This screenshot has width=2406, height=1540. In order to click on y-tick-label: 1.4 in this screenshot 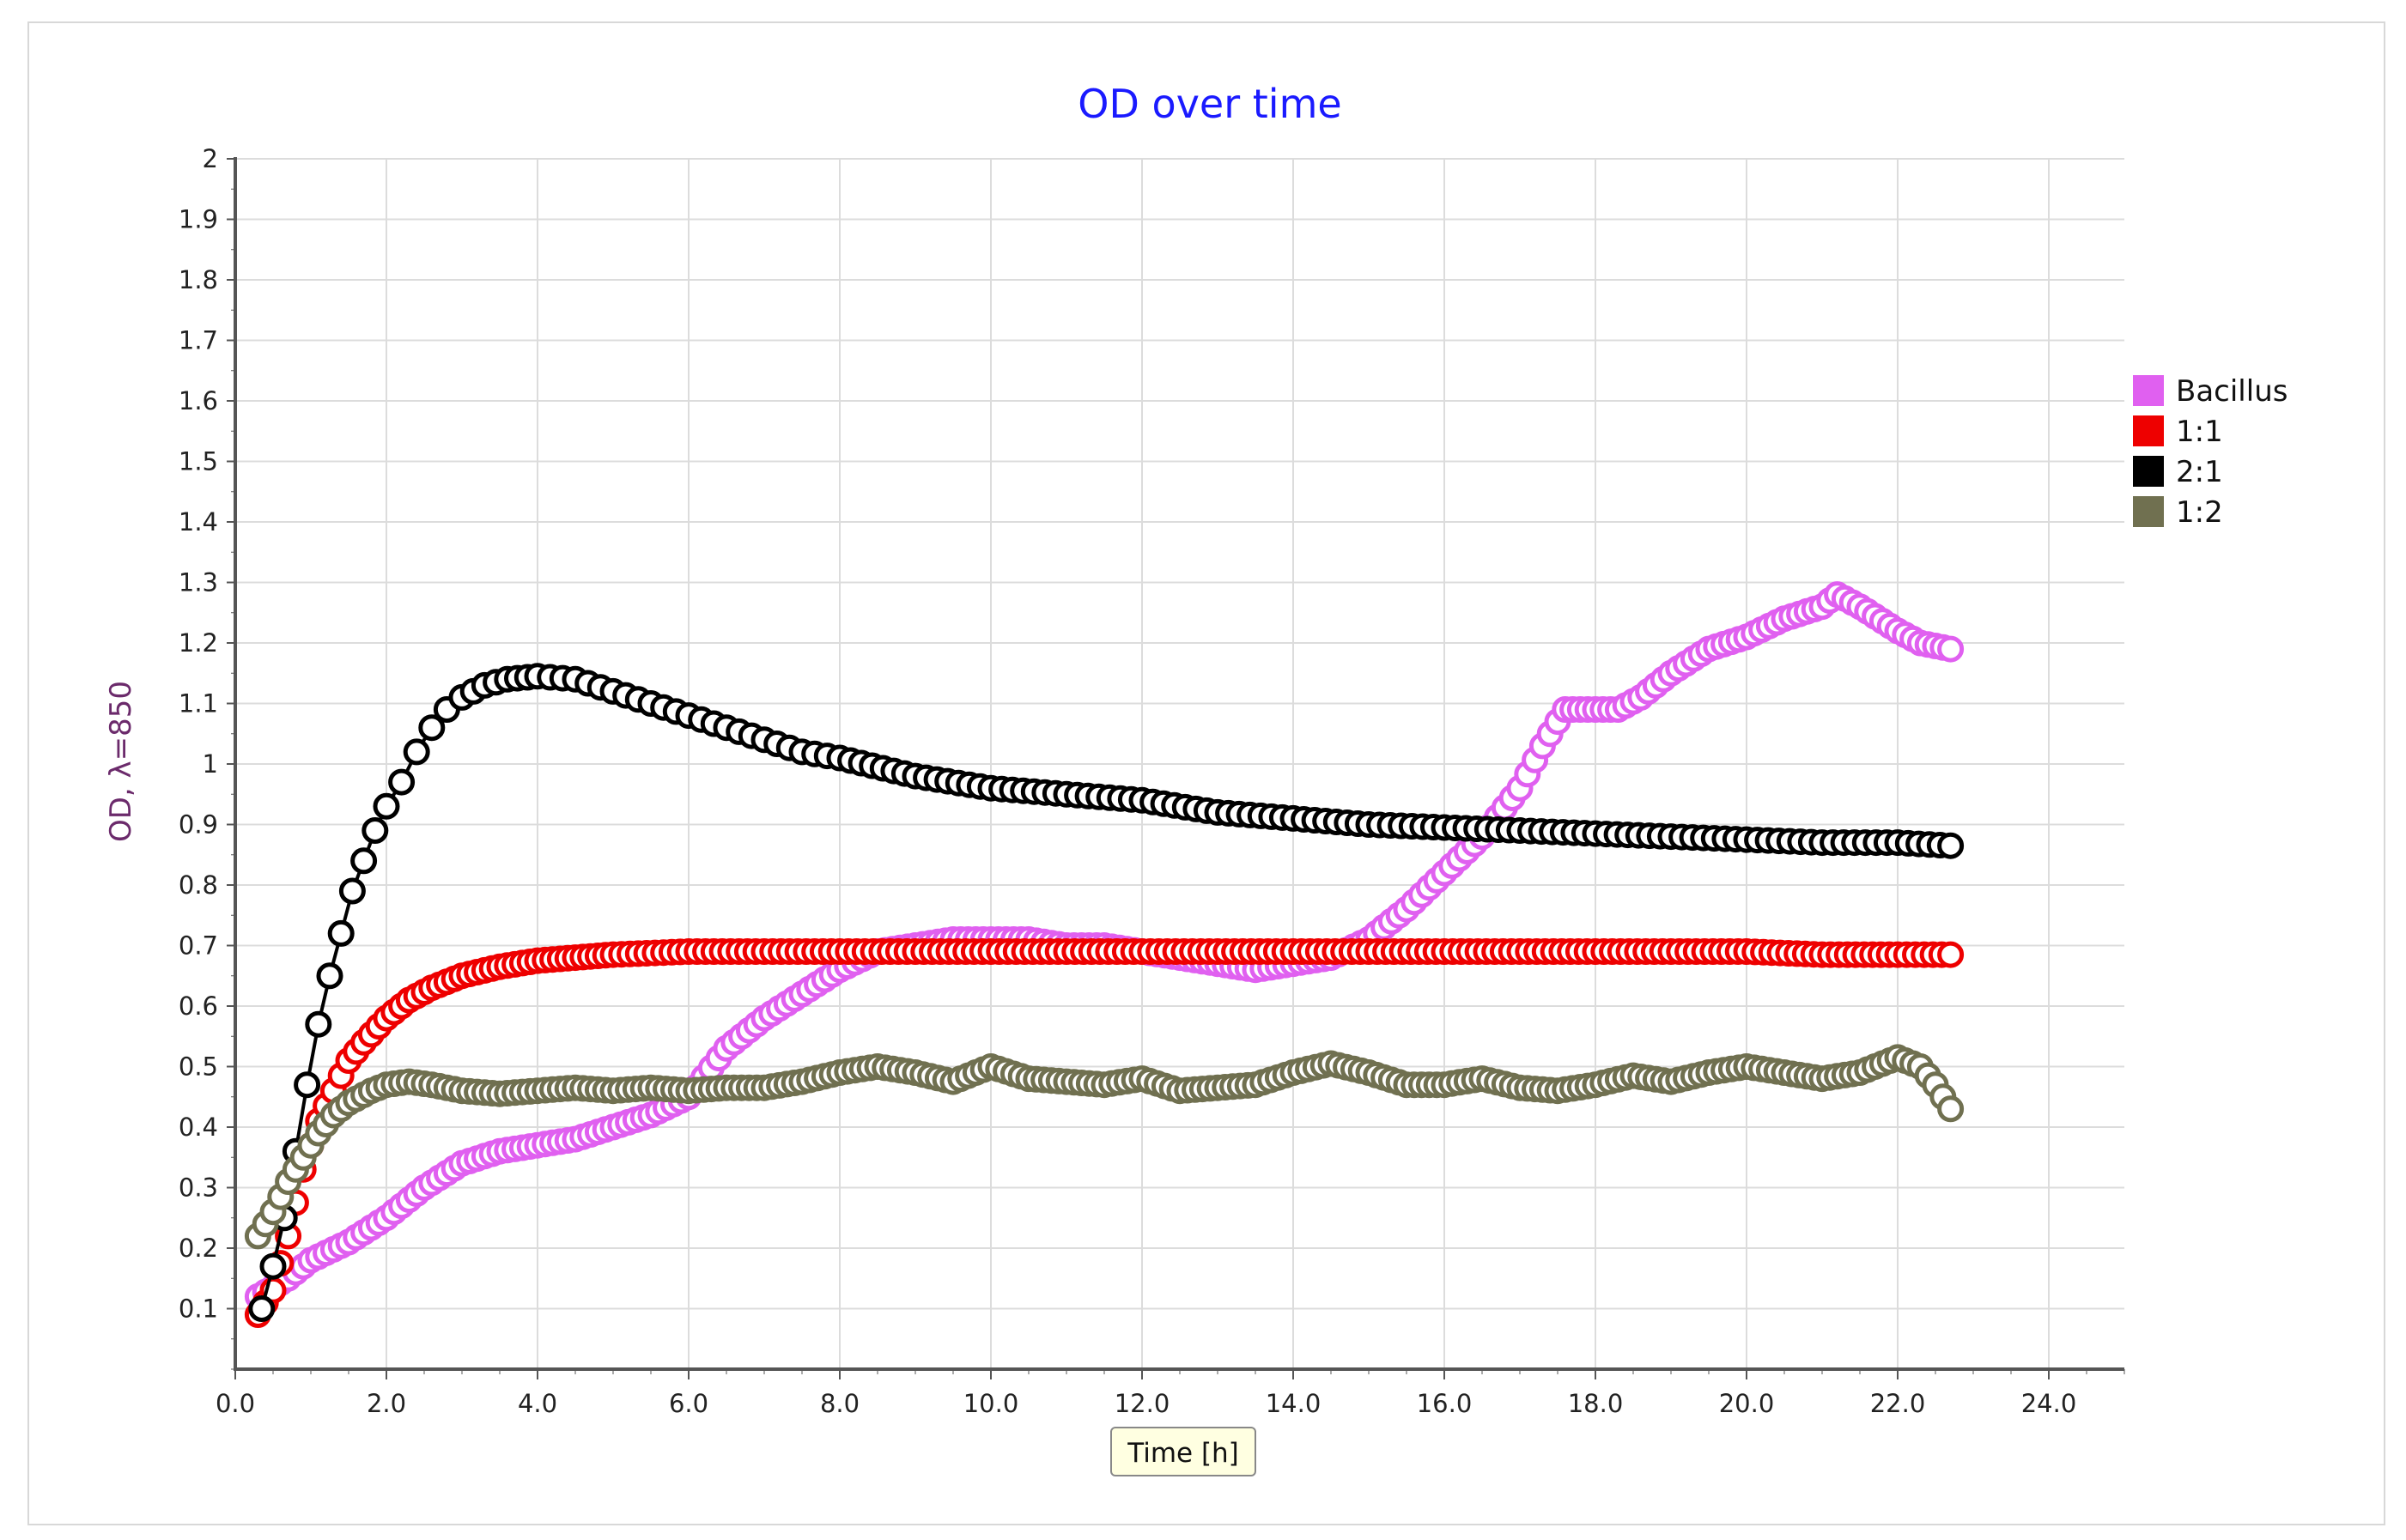, I will do `click(198, 522)`.